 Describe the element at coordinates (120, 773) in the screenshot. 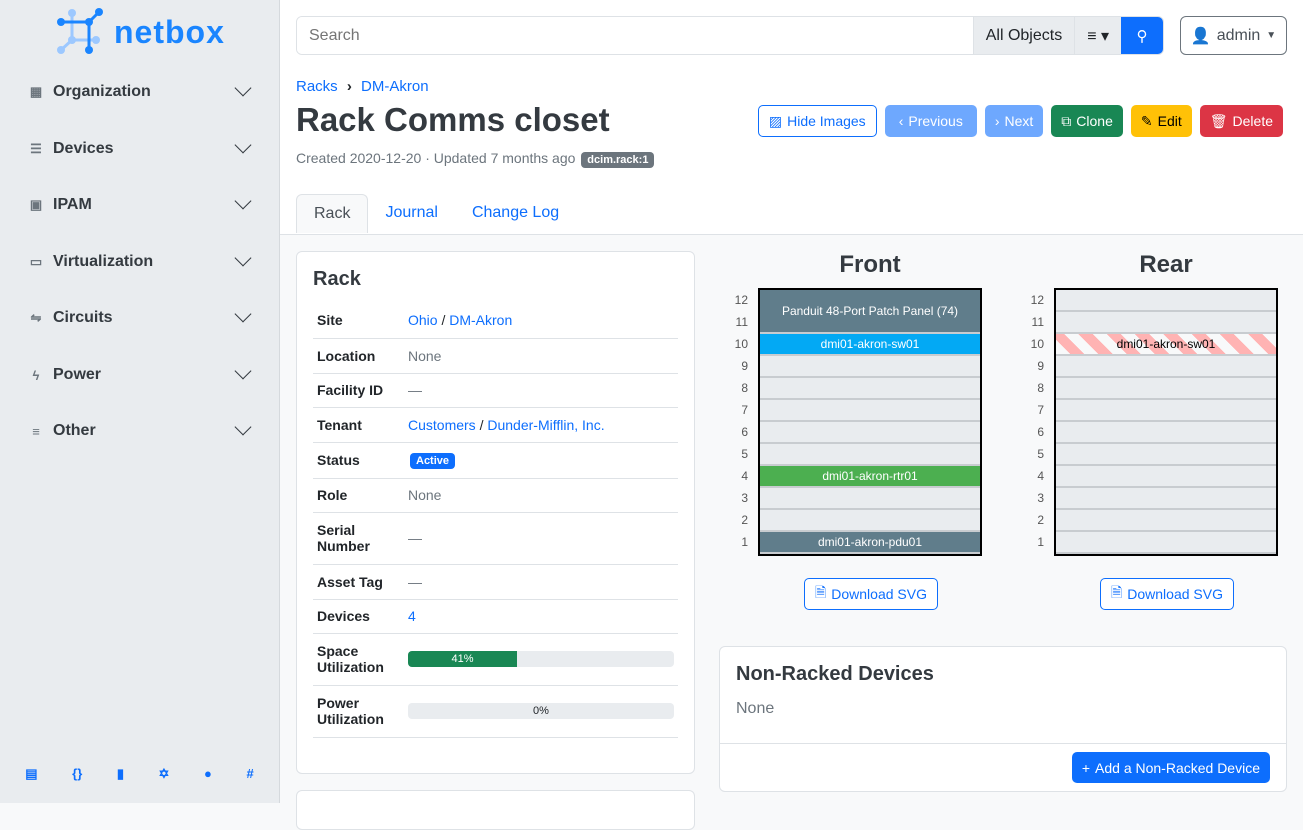

I see `docs-icon: ▮` at that location.